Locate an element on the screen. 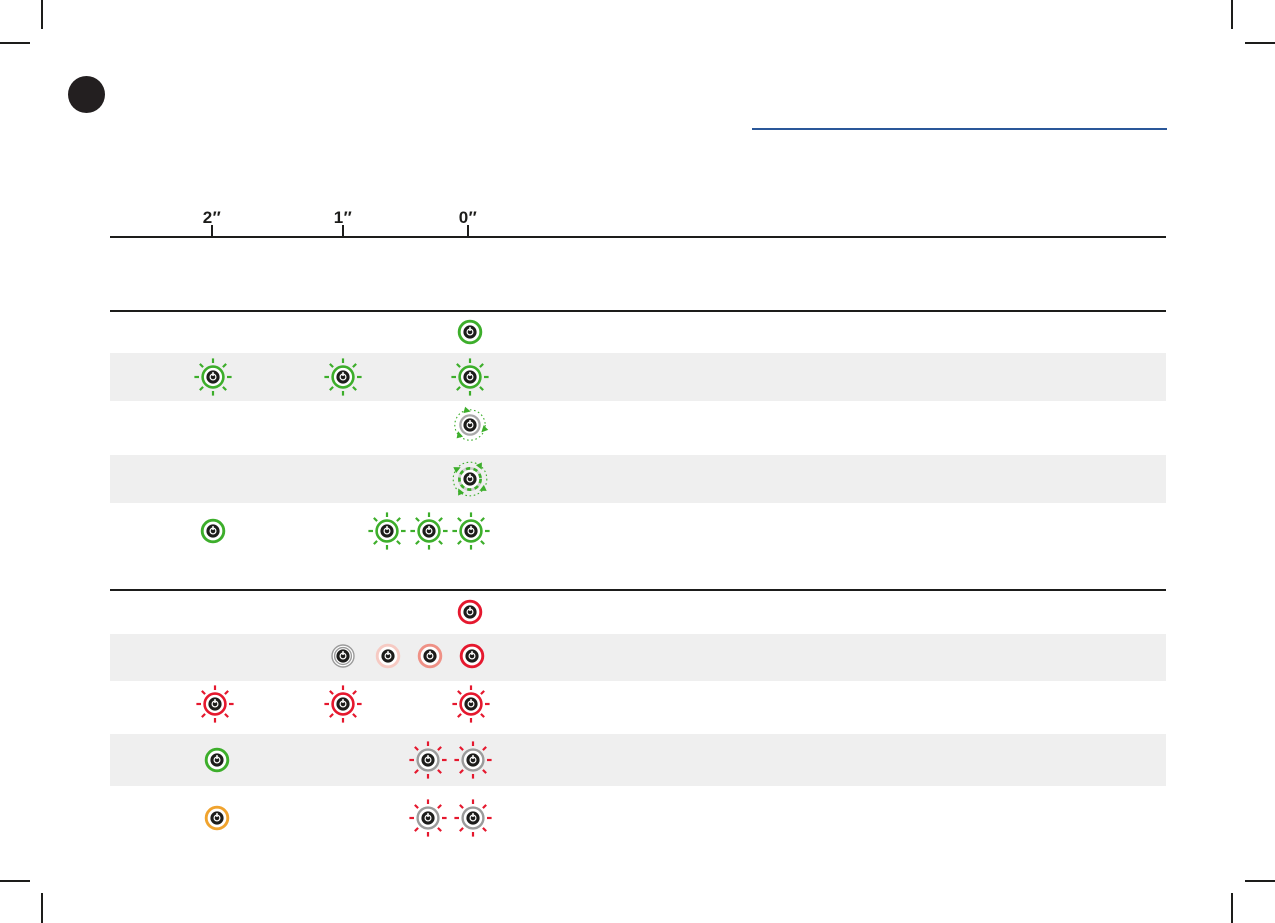 The height and width of the screenshot is (923, 1275). crop-mark-top-left-horizontal is located at coordinates (15, 43).